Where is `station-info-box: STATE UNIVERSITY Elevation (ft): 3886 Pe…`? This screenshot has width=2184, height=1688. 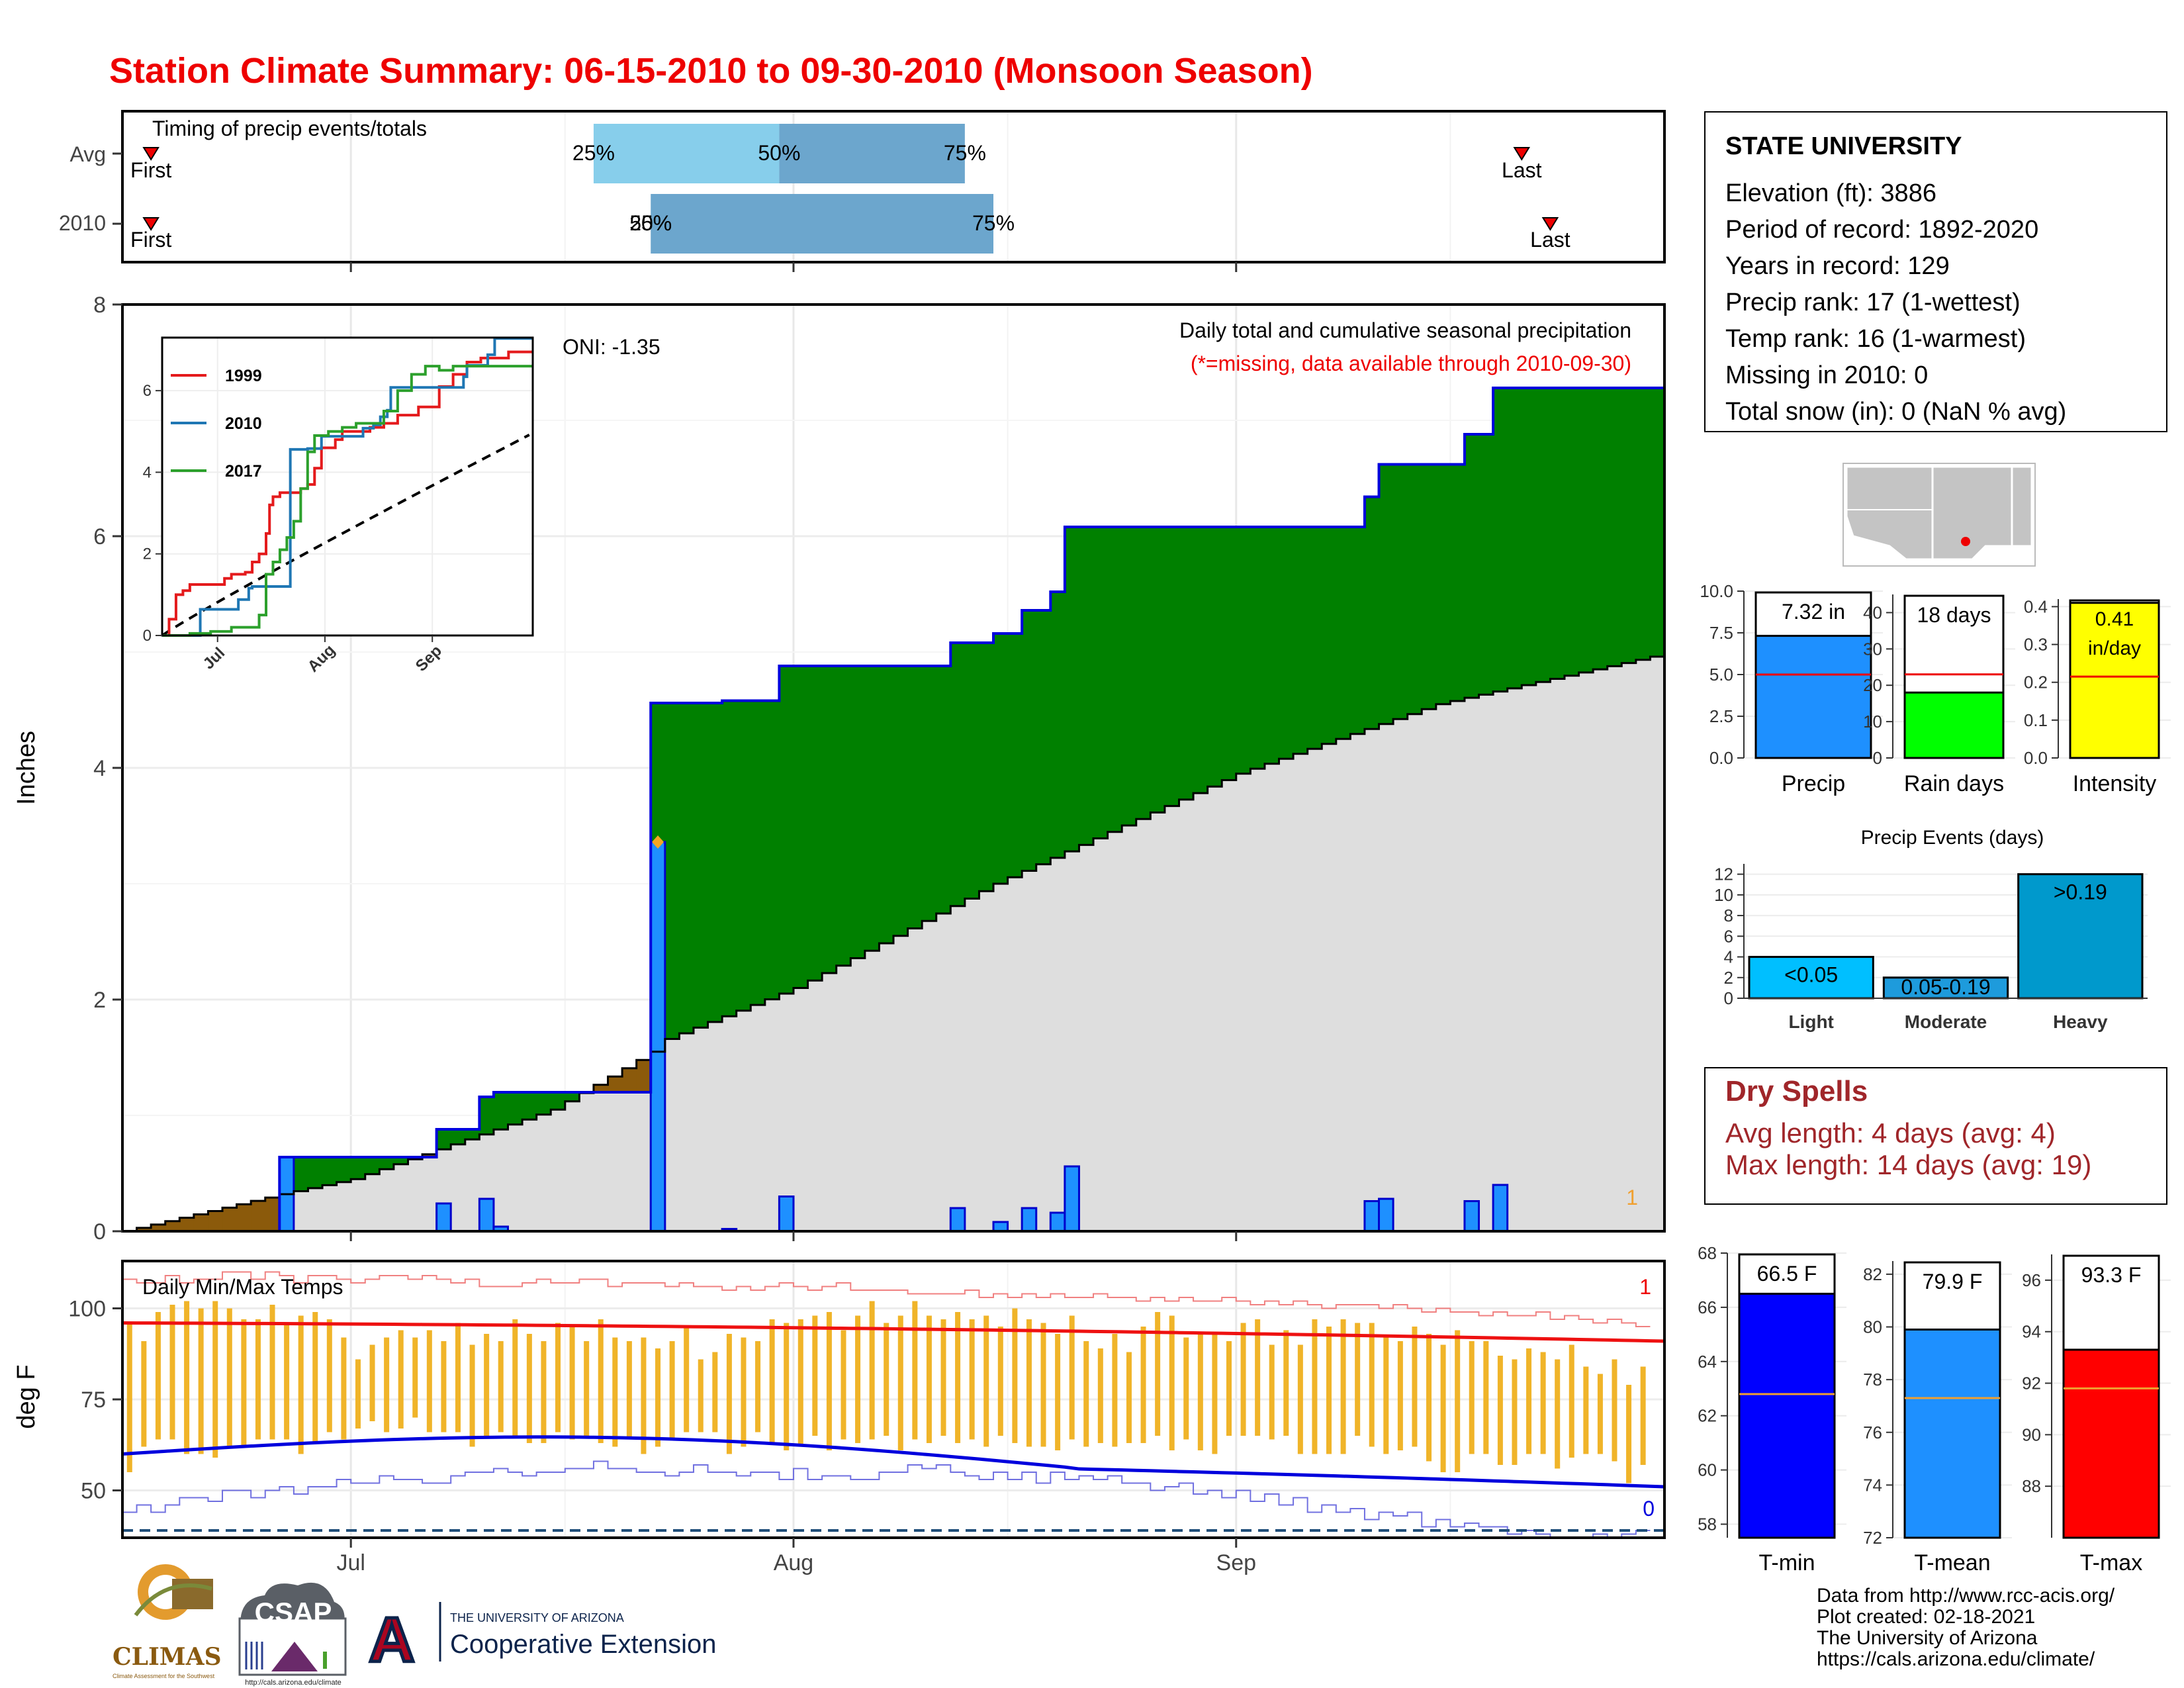
station-info-box: STATE UNIVERSITY Elevation (ft): 3886 Pe… is located at coordinates (1935, 271).